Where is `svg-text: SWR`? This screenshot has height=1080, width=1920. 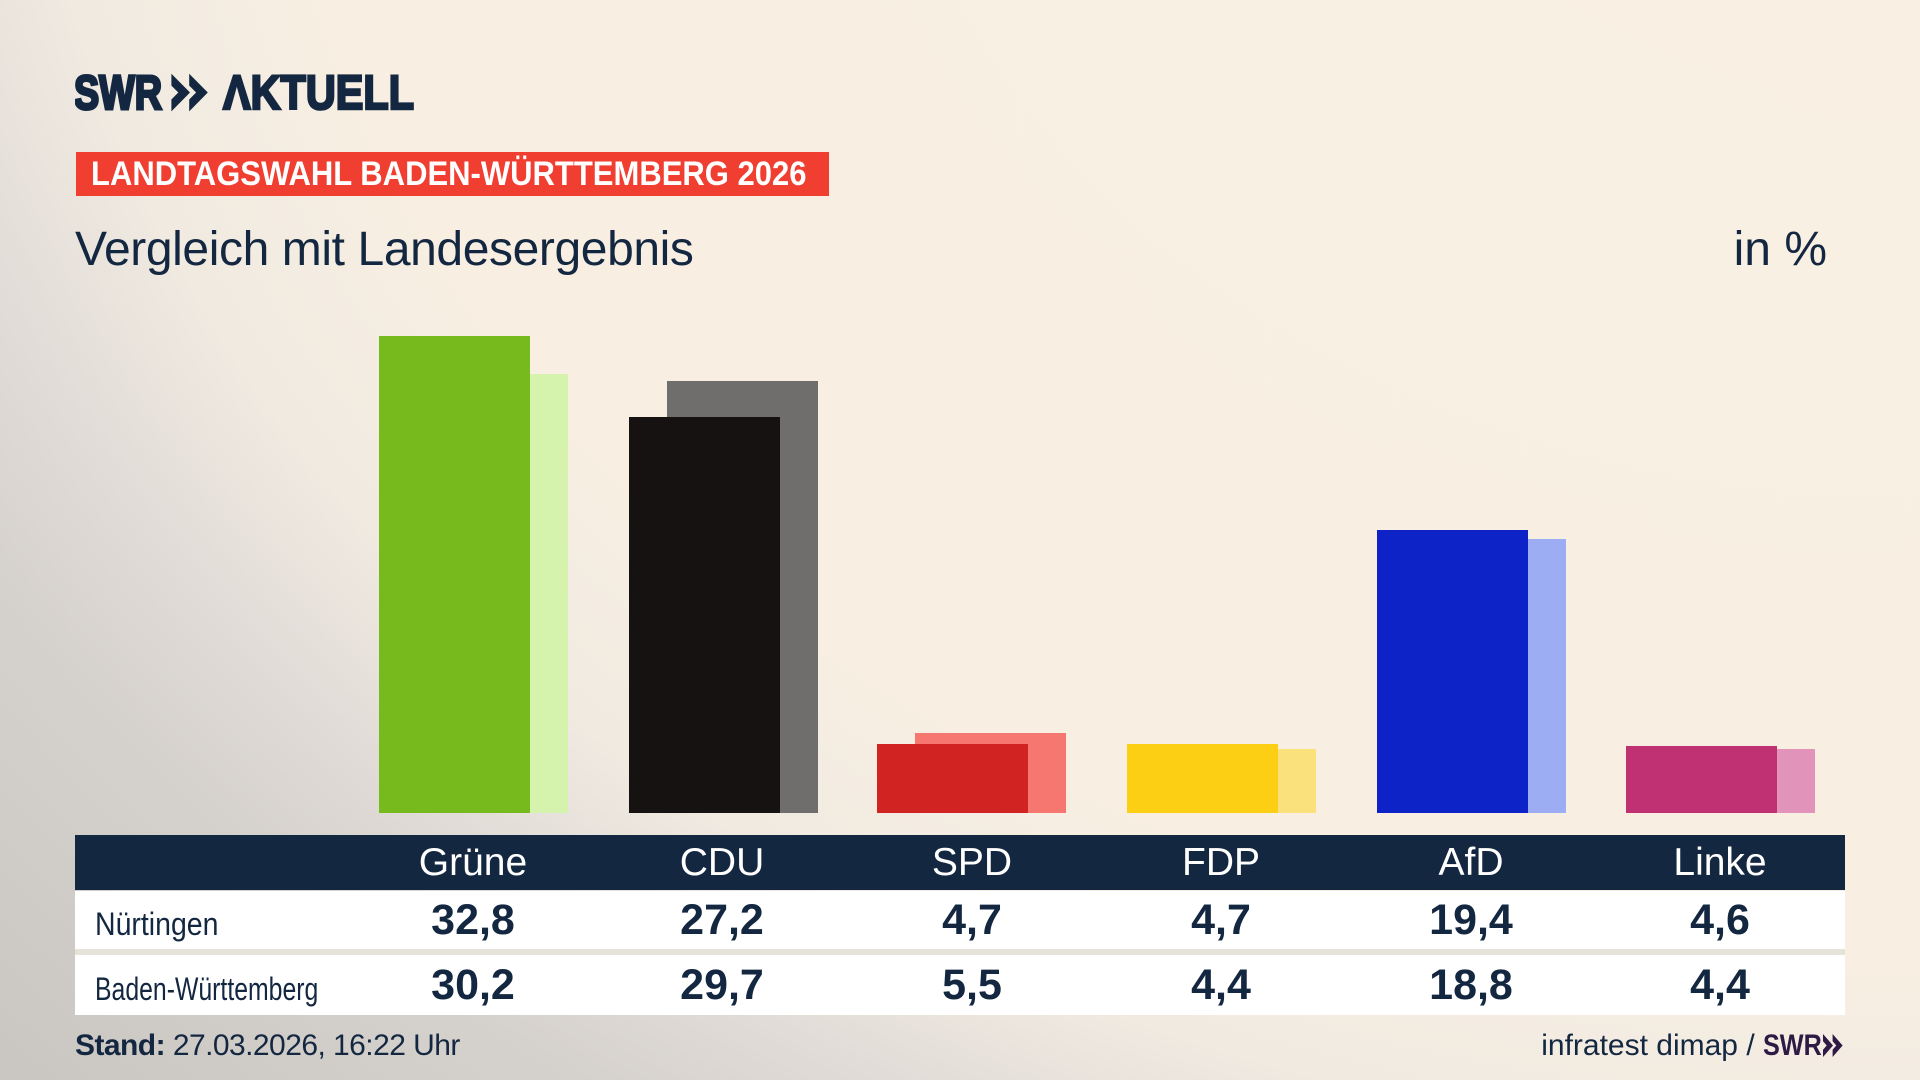 svg-text: SWR is located at coordinates (118, 92).